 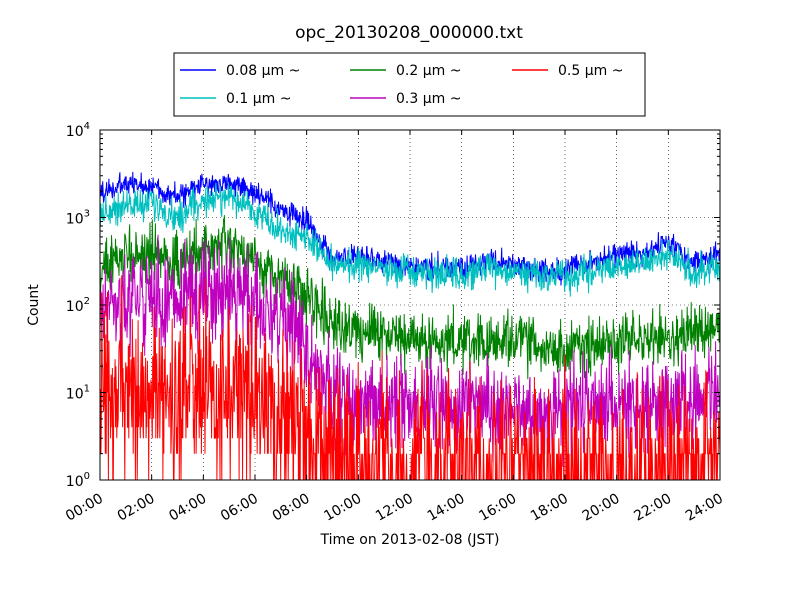 What do you see at coordinates (428, 71) in the screenshot?
I see `legend-label: 0.2 μm ~` at bounding box center [428, 71].